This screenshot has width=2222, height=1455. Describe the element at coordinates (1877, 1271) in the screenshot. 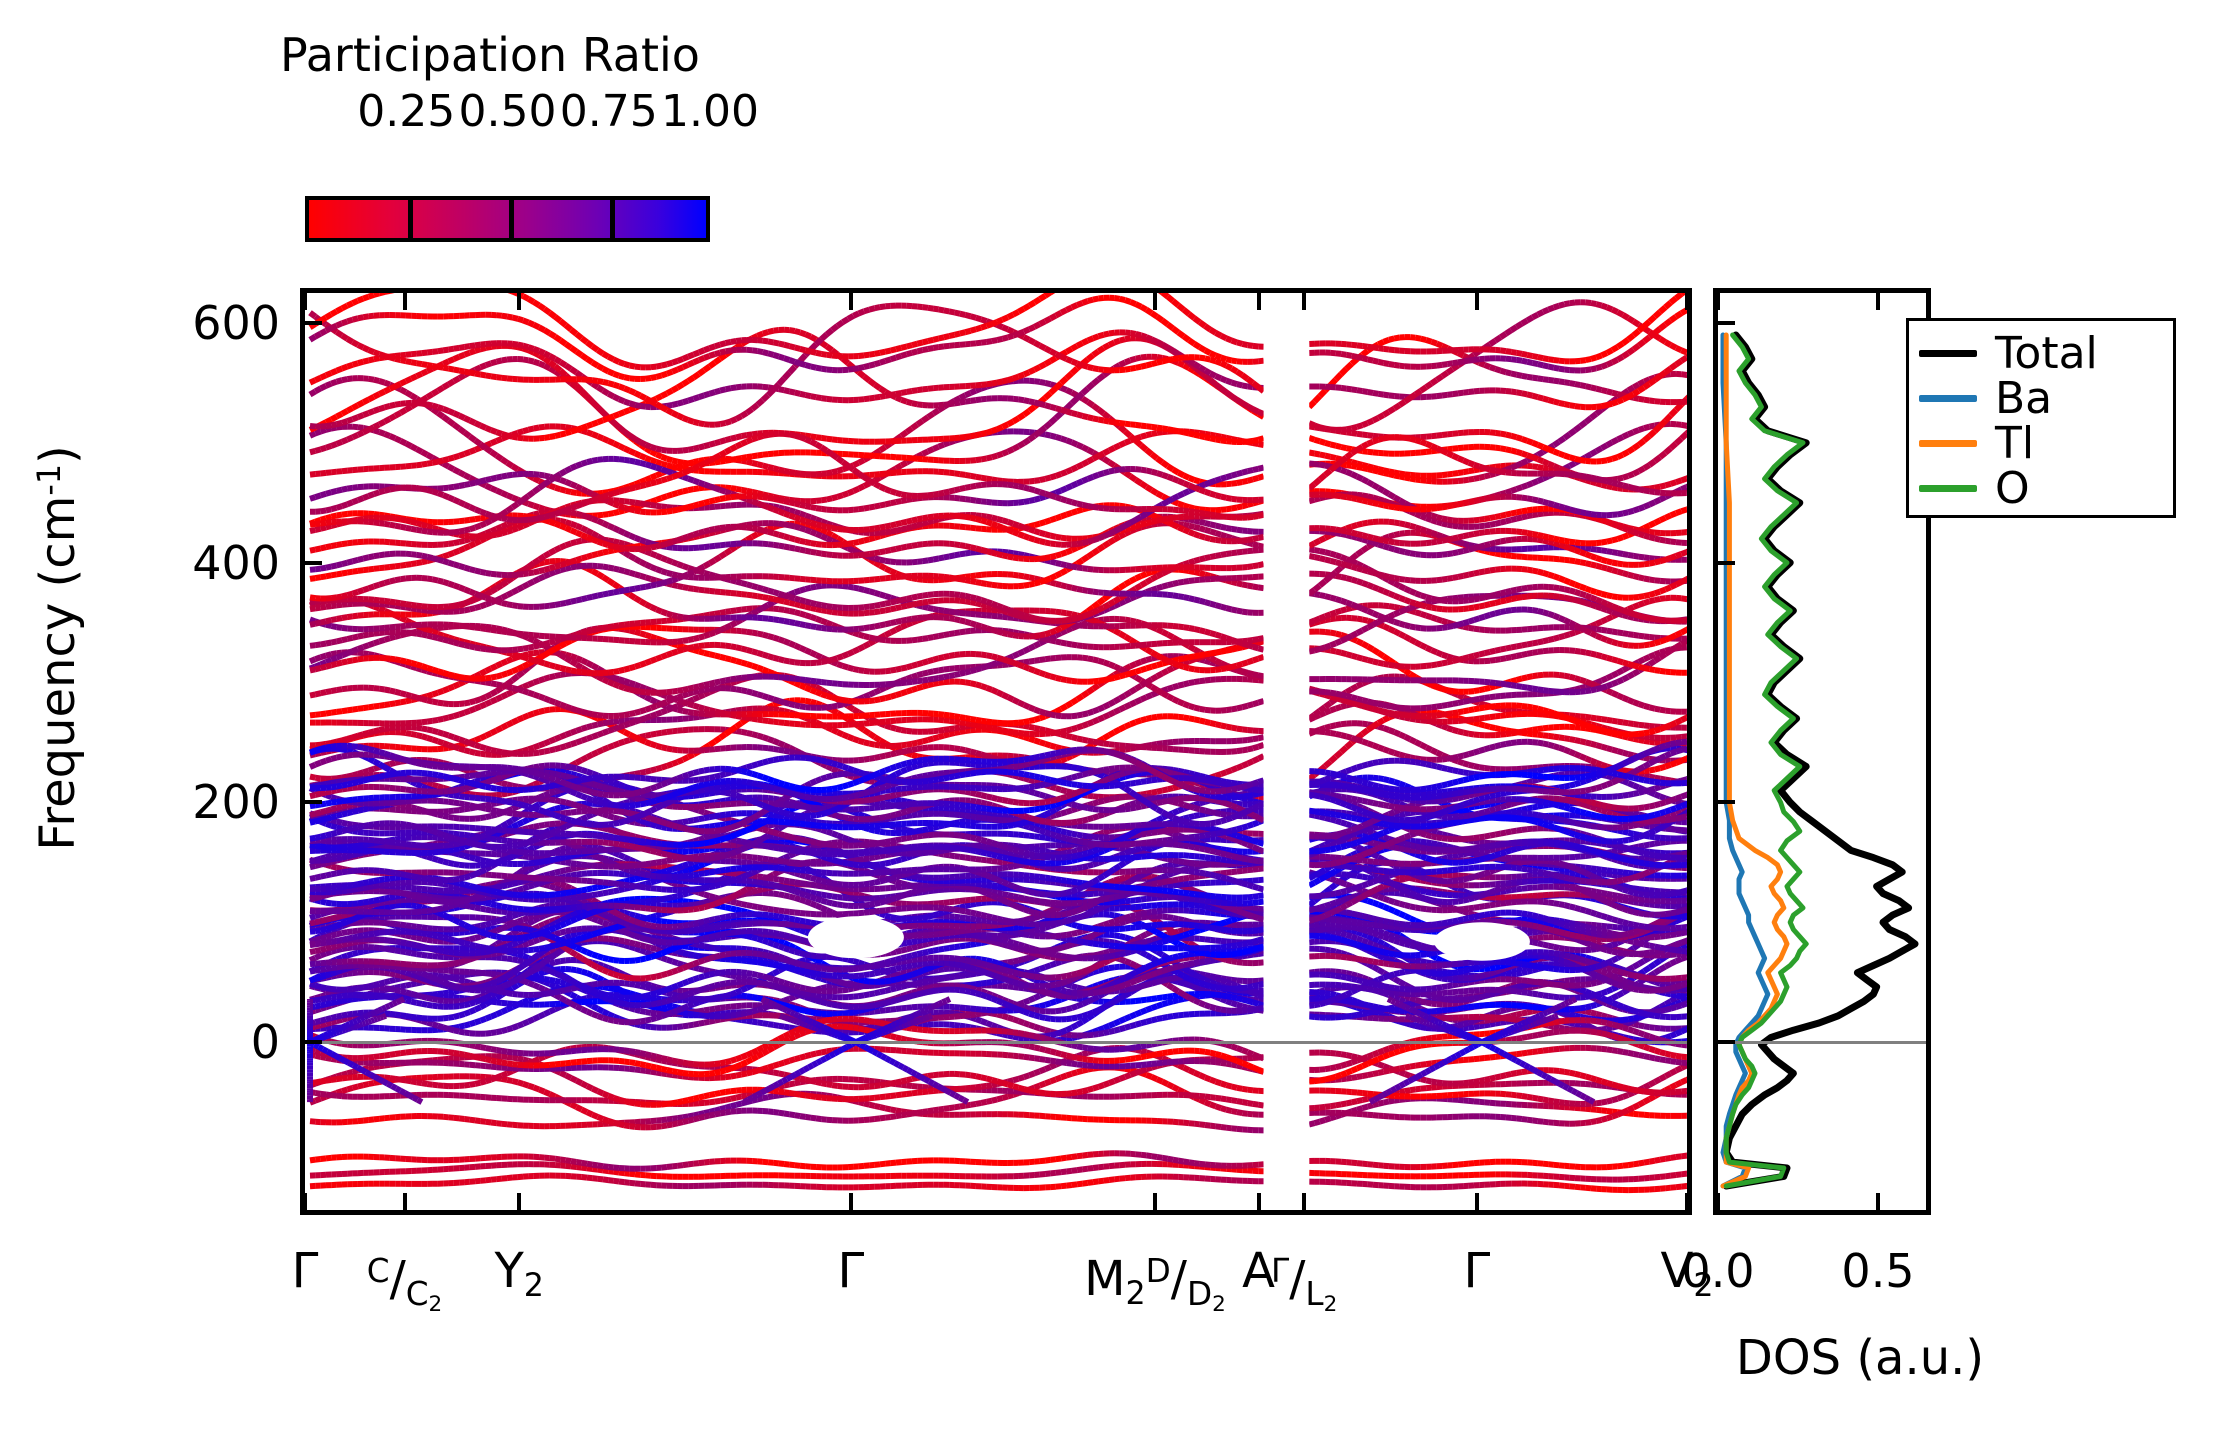

I see `dos-x-tick-label: 0.5` at that location.